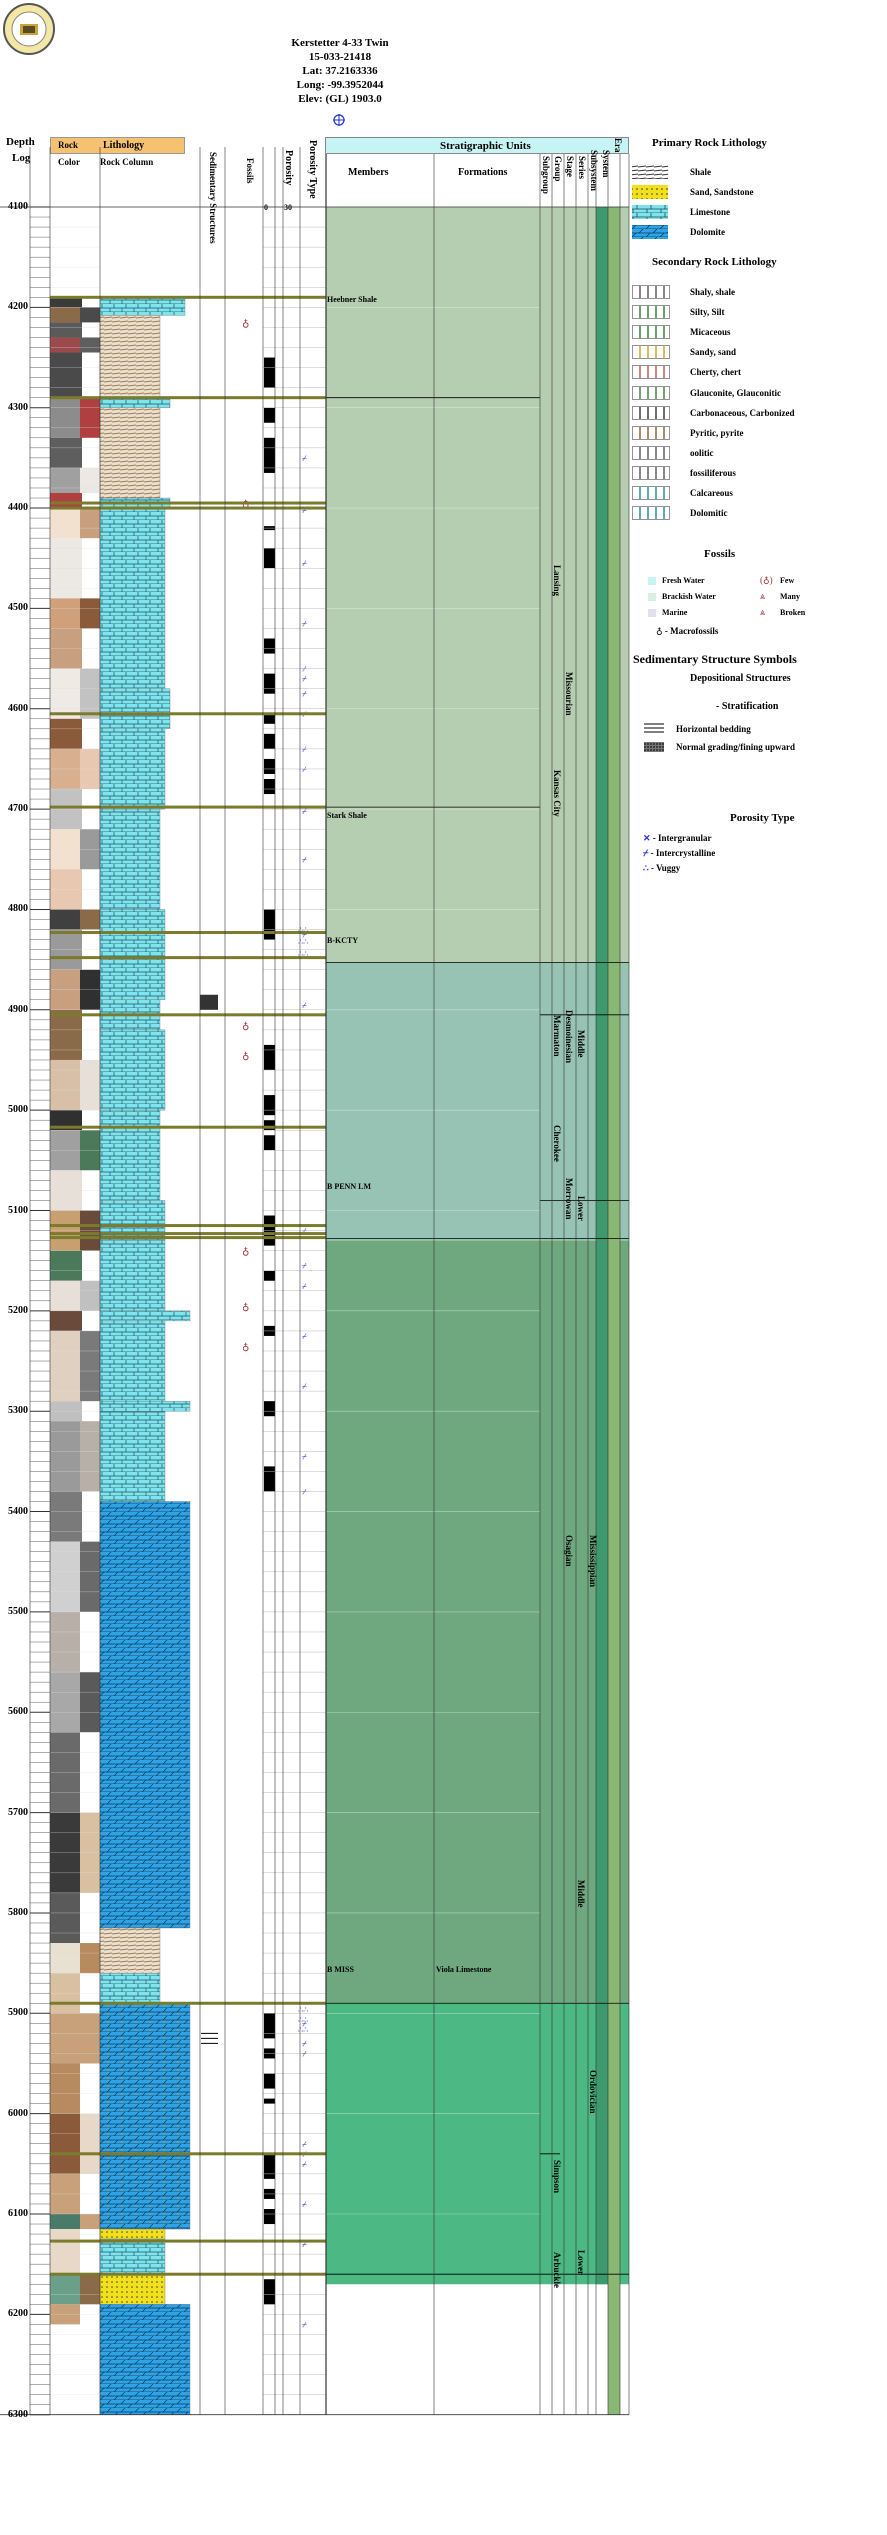 The height and width of the screenshot is (2535, 887). Describe the element at coordinates (18, 708) in the screenshot. I see `depth-label: 4600` at that location.